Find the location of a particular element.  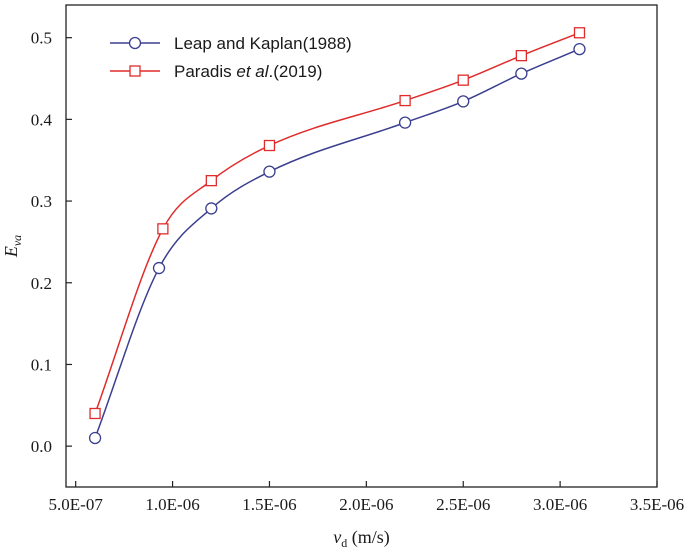

x-tick-label: 1.5E-06 is located at coordinates (269, 504).